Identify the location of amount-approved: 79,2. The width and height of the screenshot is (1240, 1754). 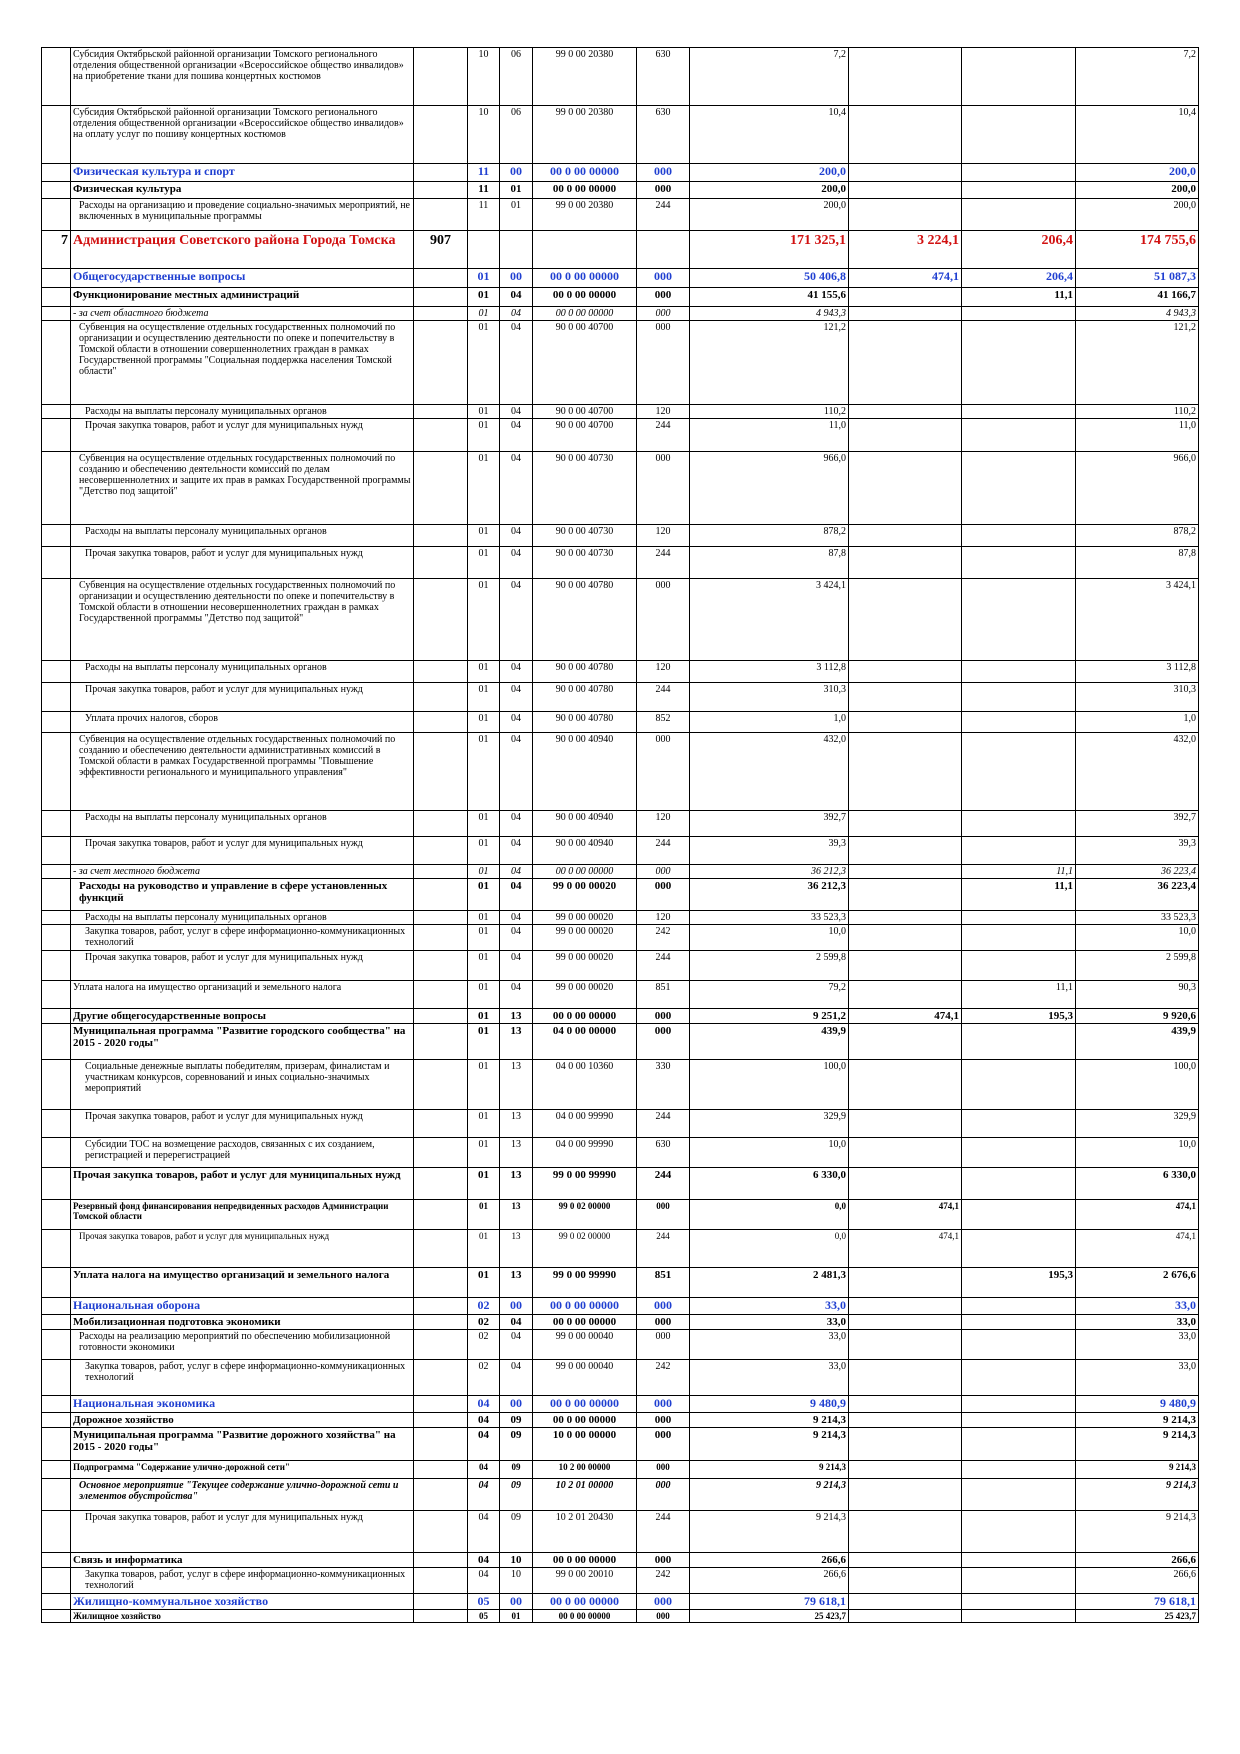
(769, 994).